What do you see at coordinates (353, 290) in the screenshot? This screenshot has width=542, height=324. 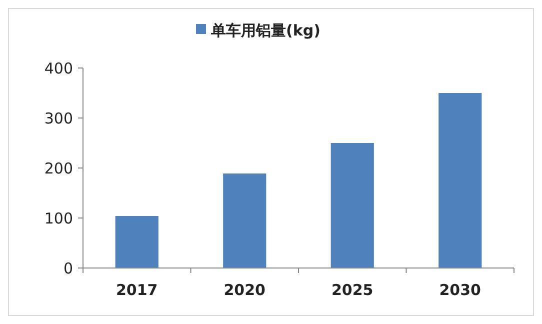 I see `x-tick-label: 2025` at bounding box center [353, 290].